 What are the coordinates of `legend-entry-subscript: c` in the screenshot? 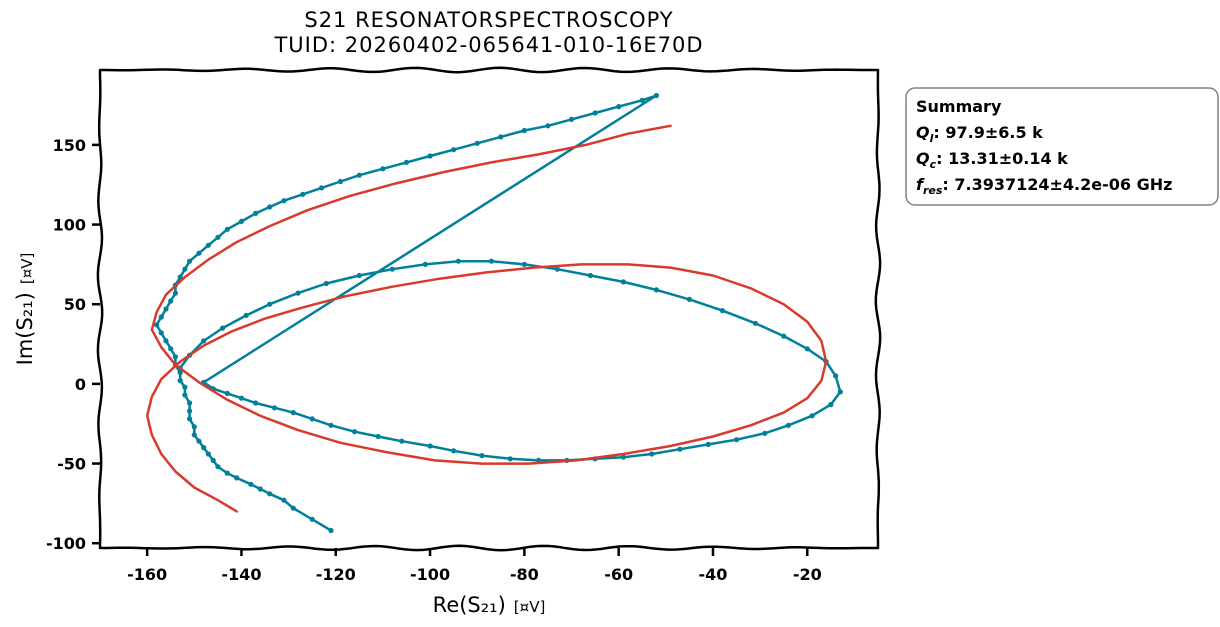 It's located at (933, 164).